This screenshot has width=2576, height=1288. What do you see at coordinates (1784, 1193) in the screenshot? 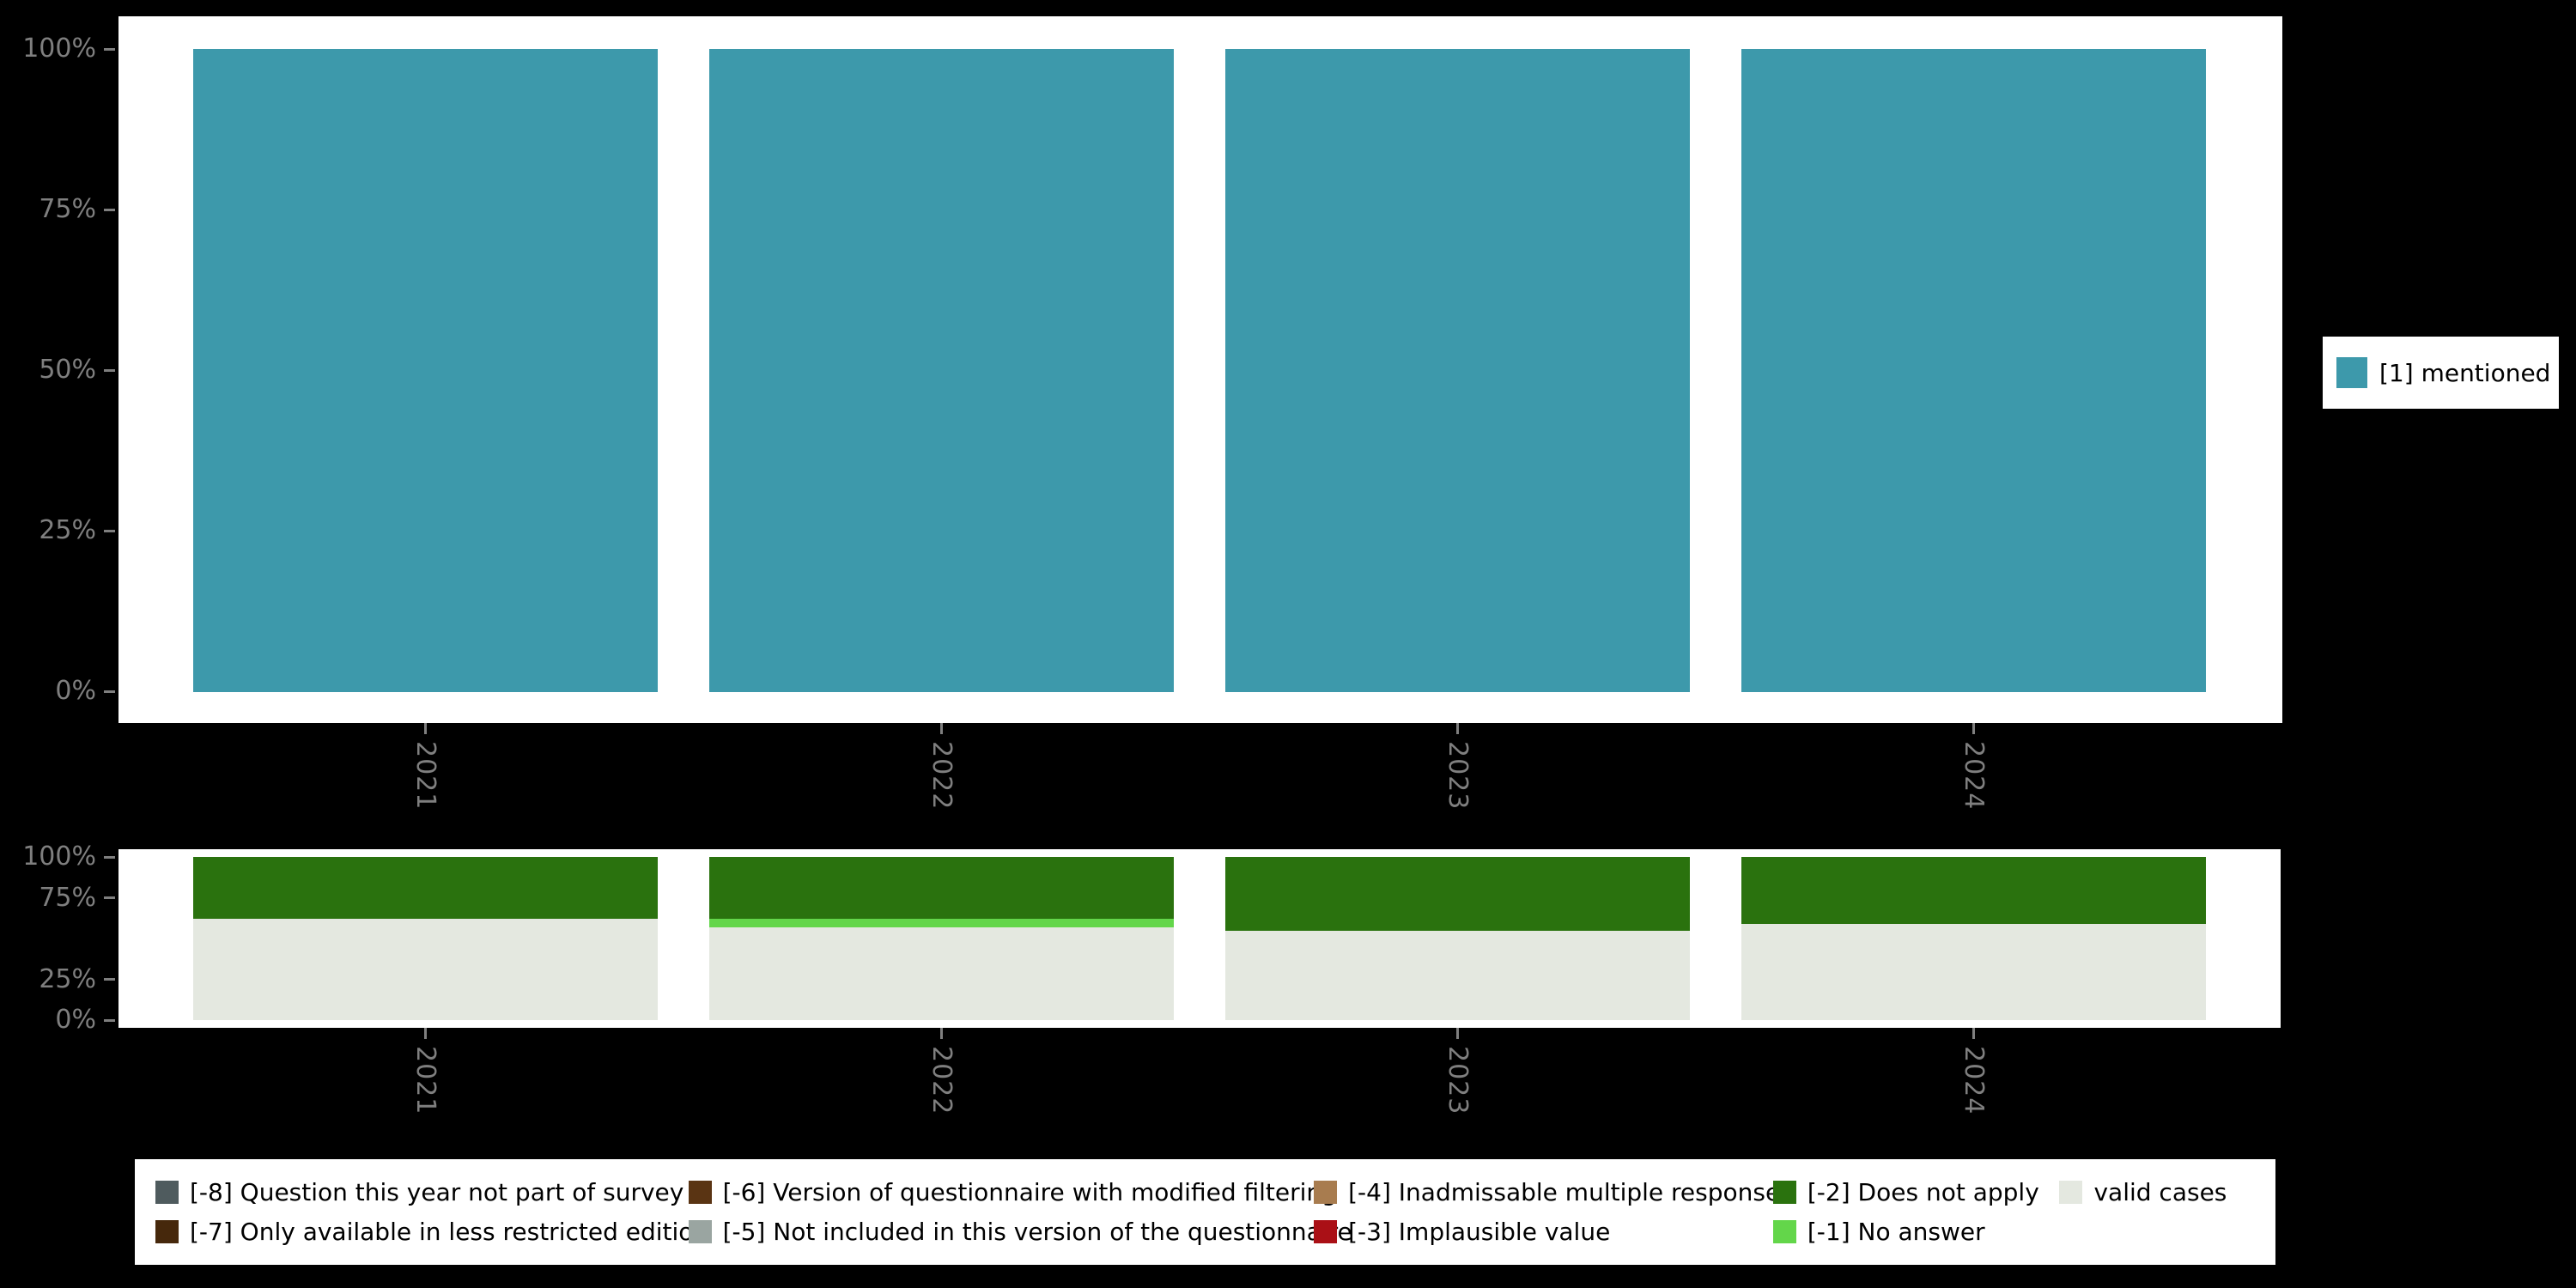
I see `legend-swatch--2` at bounding box center [1784, 1193].